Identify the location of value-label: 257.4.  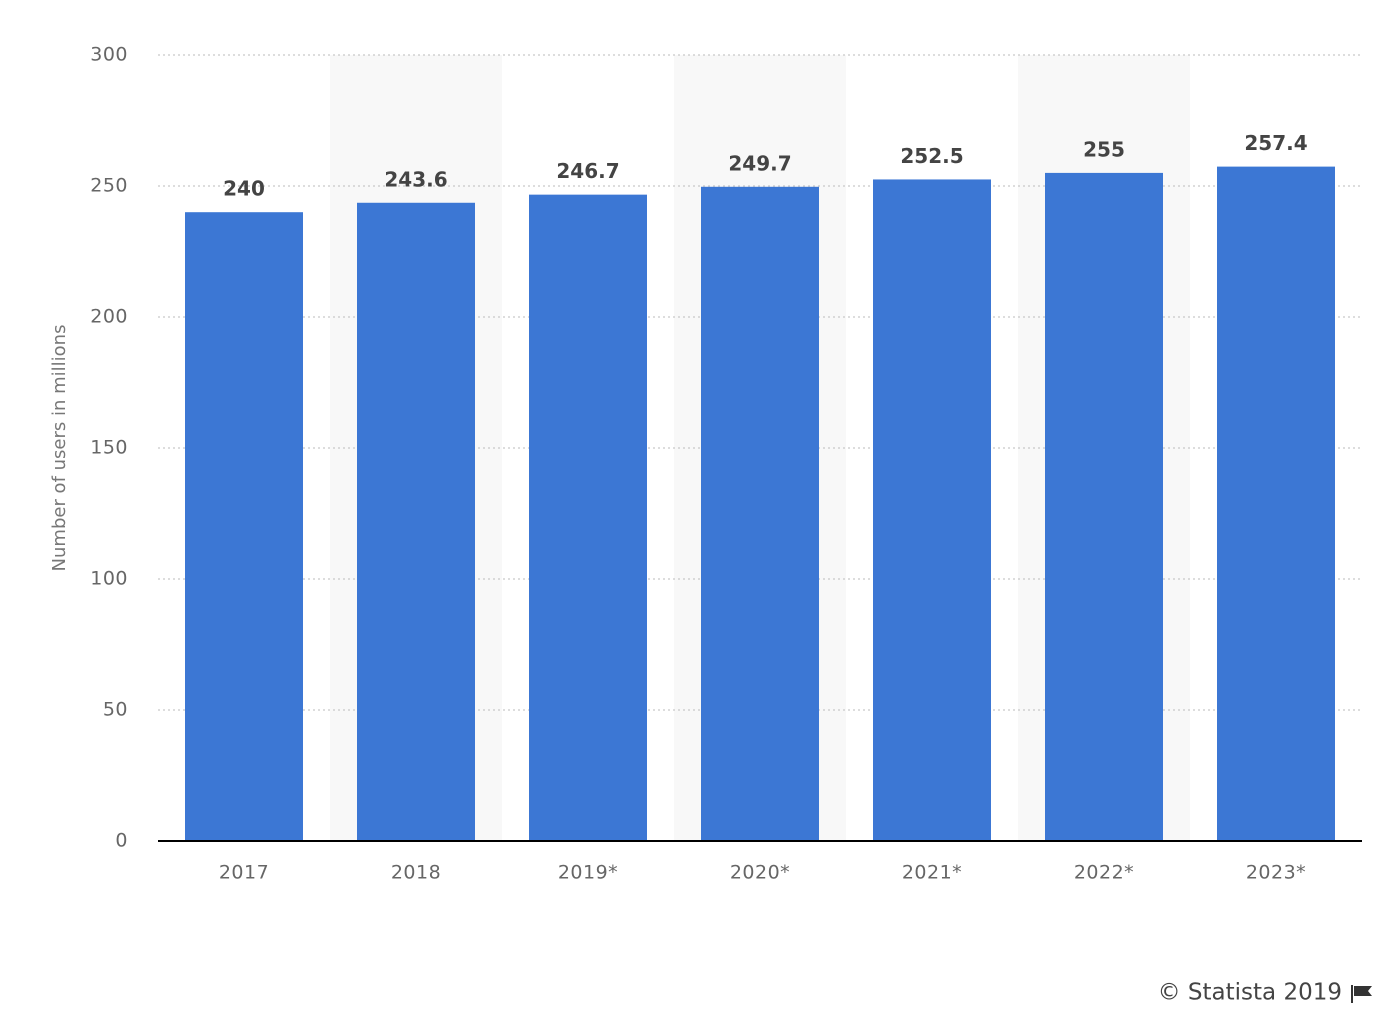
(1275, 143).